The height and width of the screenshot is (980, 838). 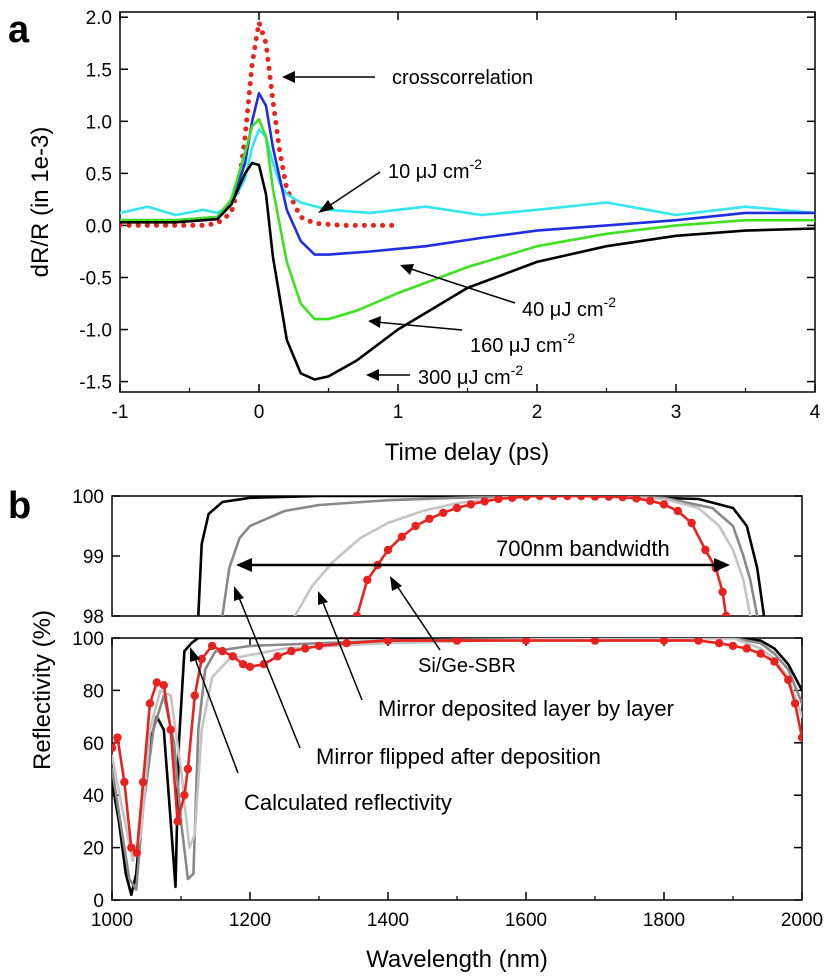 I want to click on panel-b-x-axis-title: Wavelength (nm), so click(x=457, y=959).